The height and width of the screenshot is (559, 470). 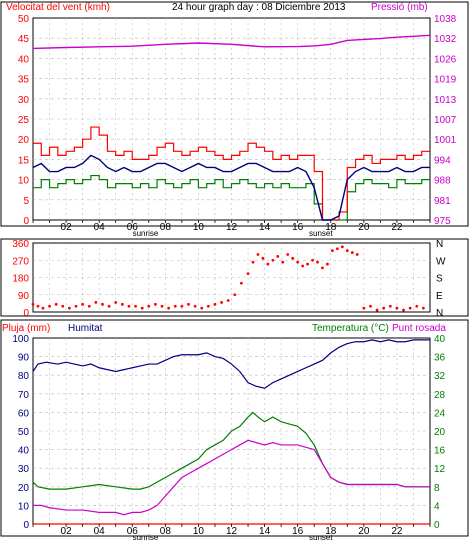 What do you see at coordinates (24, 469) in the screenshot?
I see `p3-y-left-tick-label: 30` at bounding box center [24, 469].